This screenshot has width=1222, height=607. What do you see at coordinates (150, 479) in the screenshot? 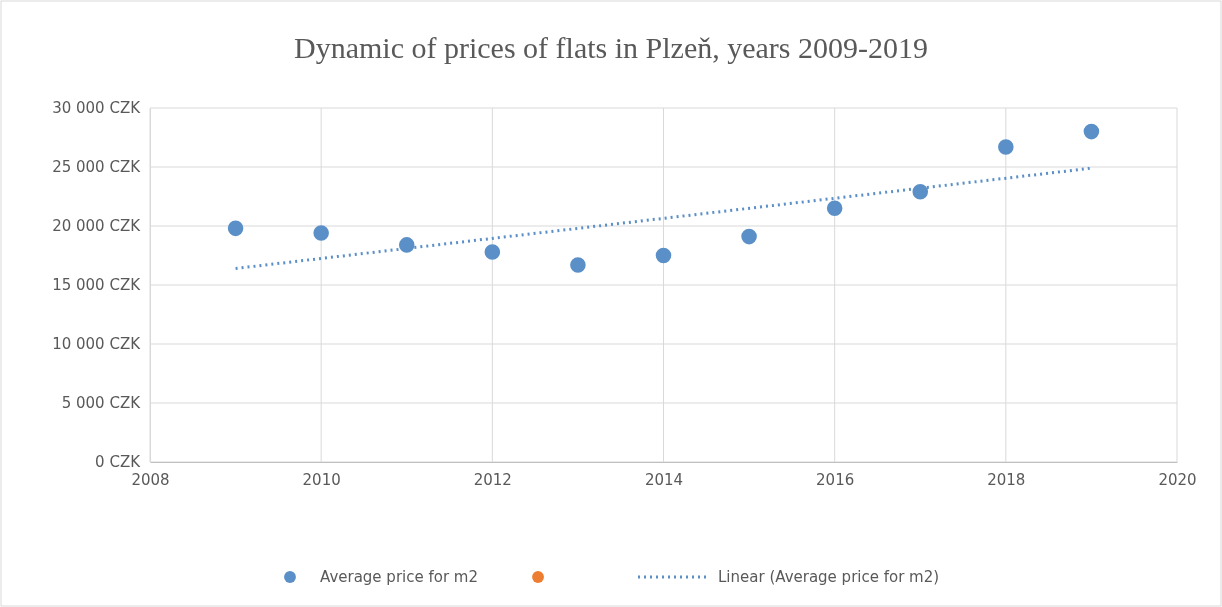
I see `x-tick-label: 2008` at bounding box center [150, 479].